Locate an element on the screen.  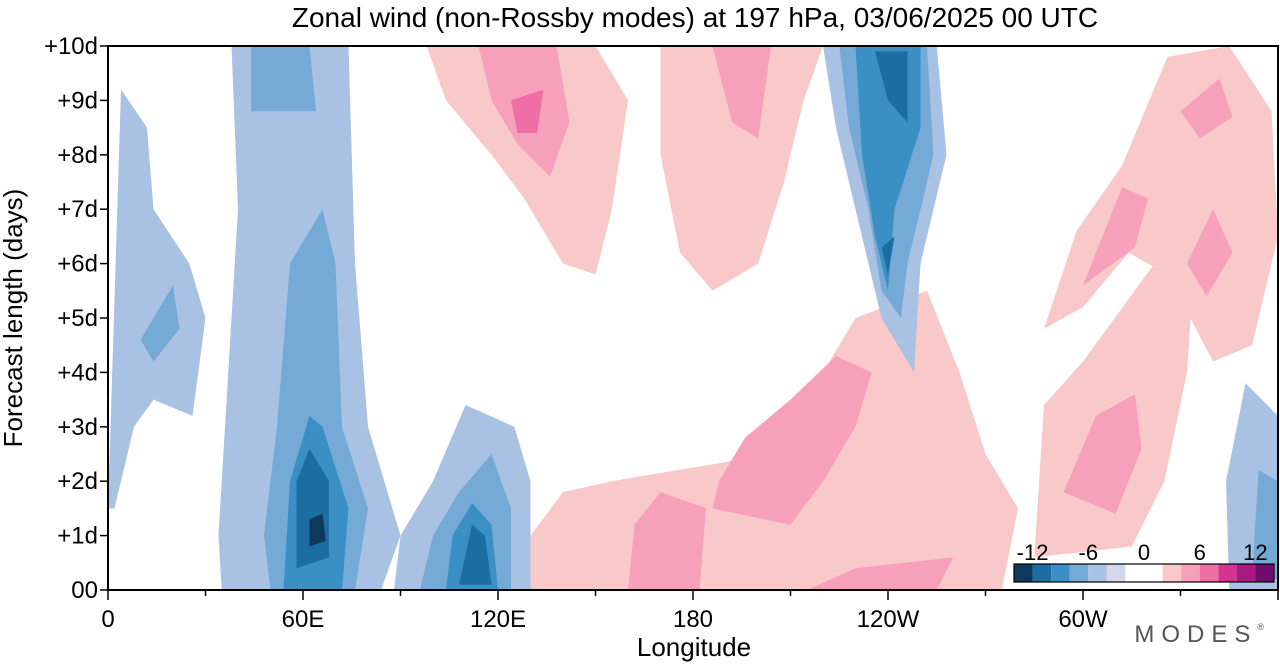
y-tick-label: +5d is located at coordinates (77, 318).